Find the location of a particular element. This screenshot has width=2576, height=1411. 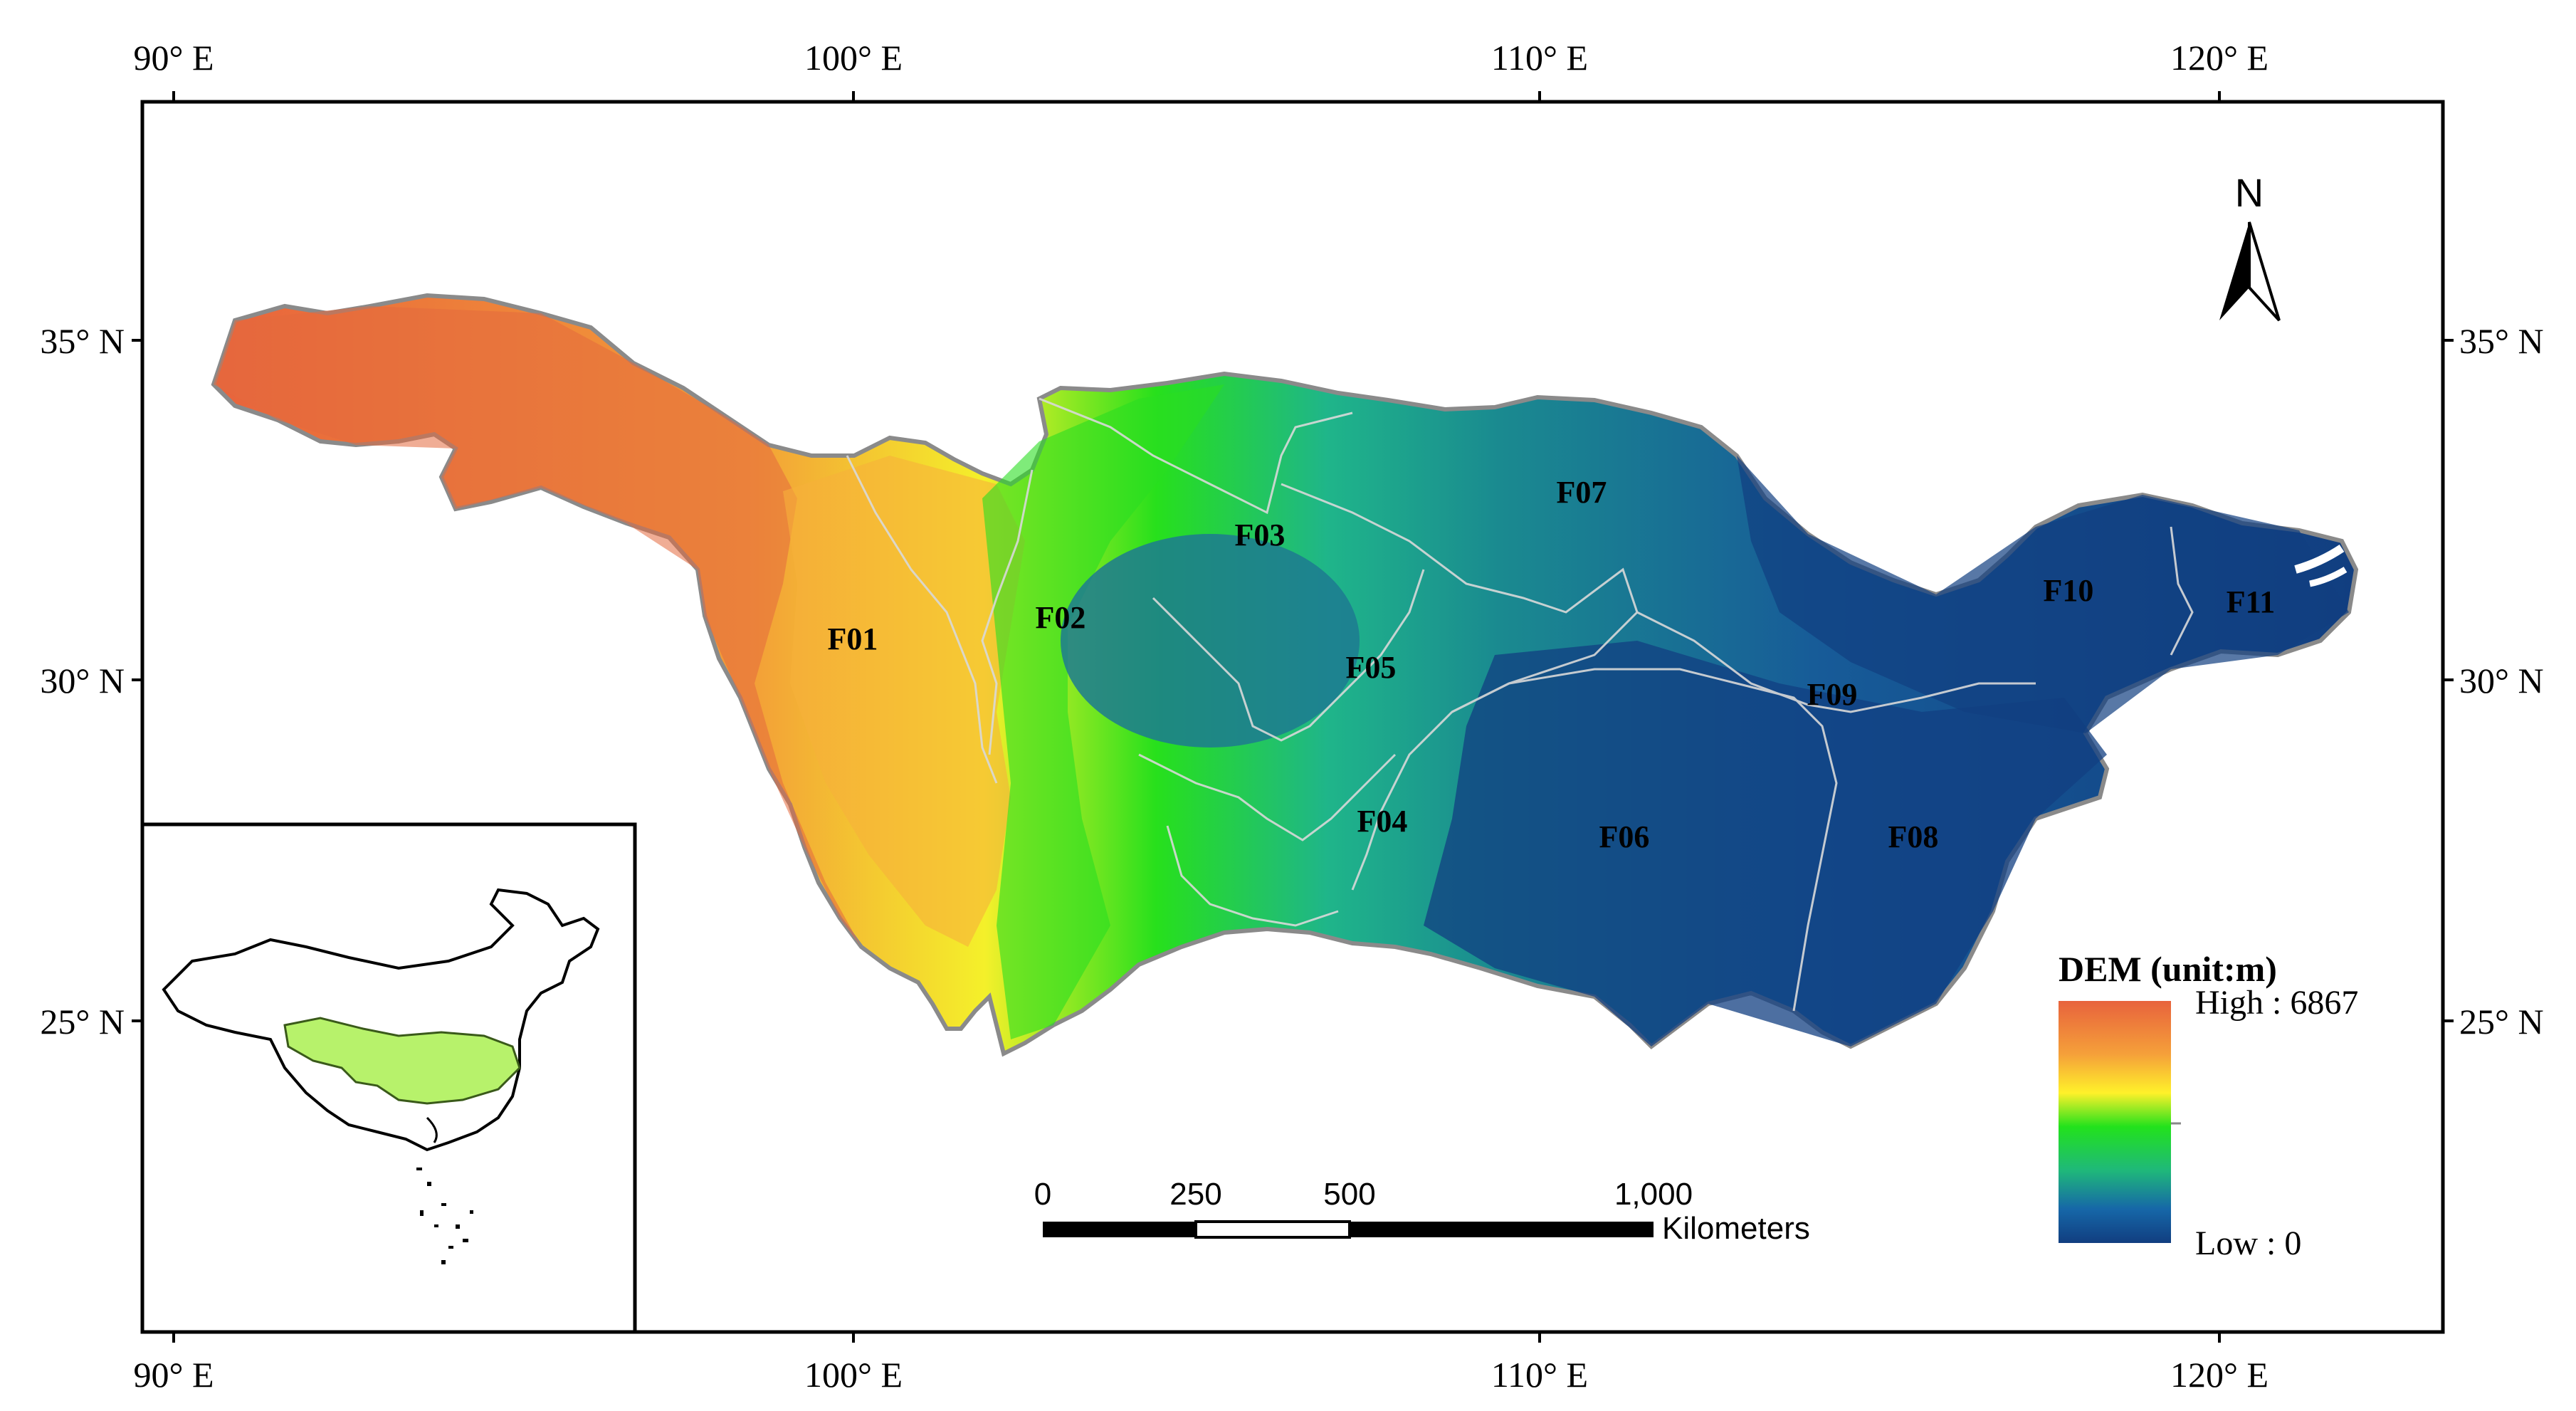

scale-tick-label: 500 is located at coordinates (1349, 1194).